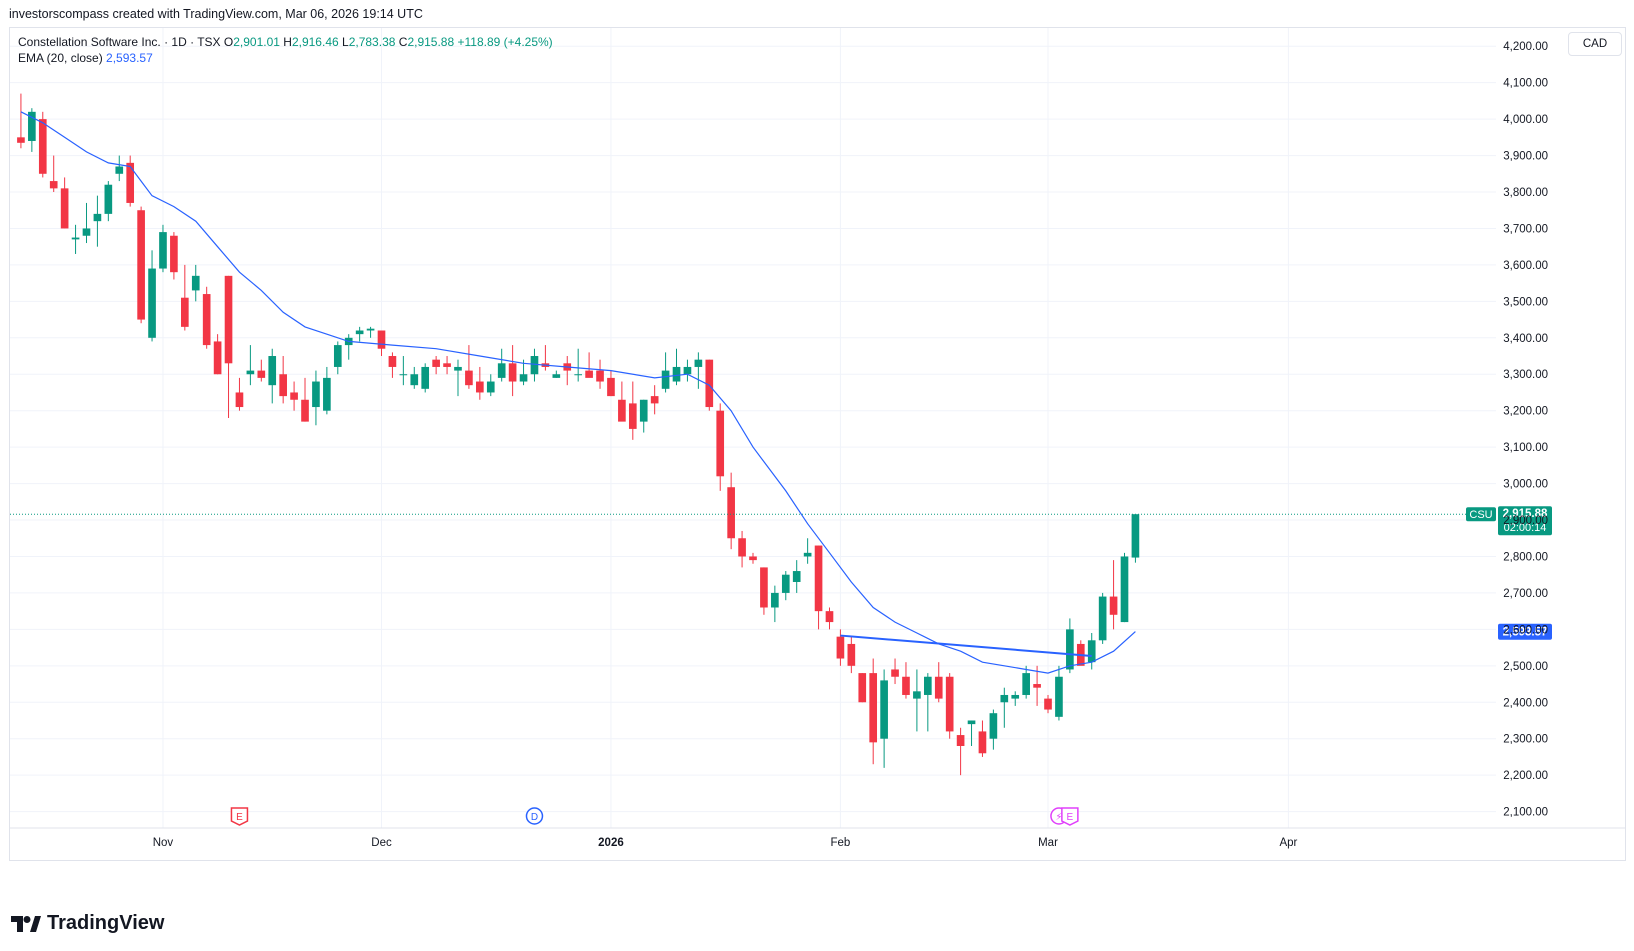  Describe the element at coordinates (505, 42) in the screenshot. I see `legend-change: +118.89 (+4.25%)` at that location.